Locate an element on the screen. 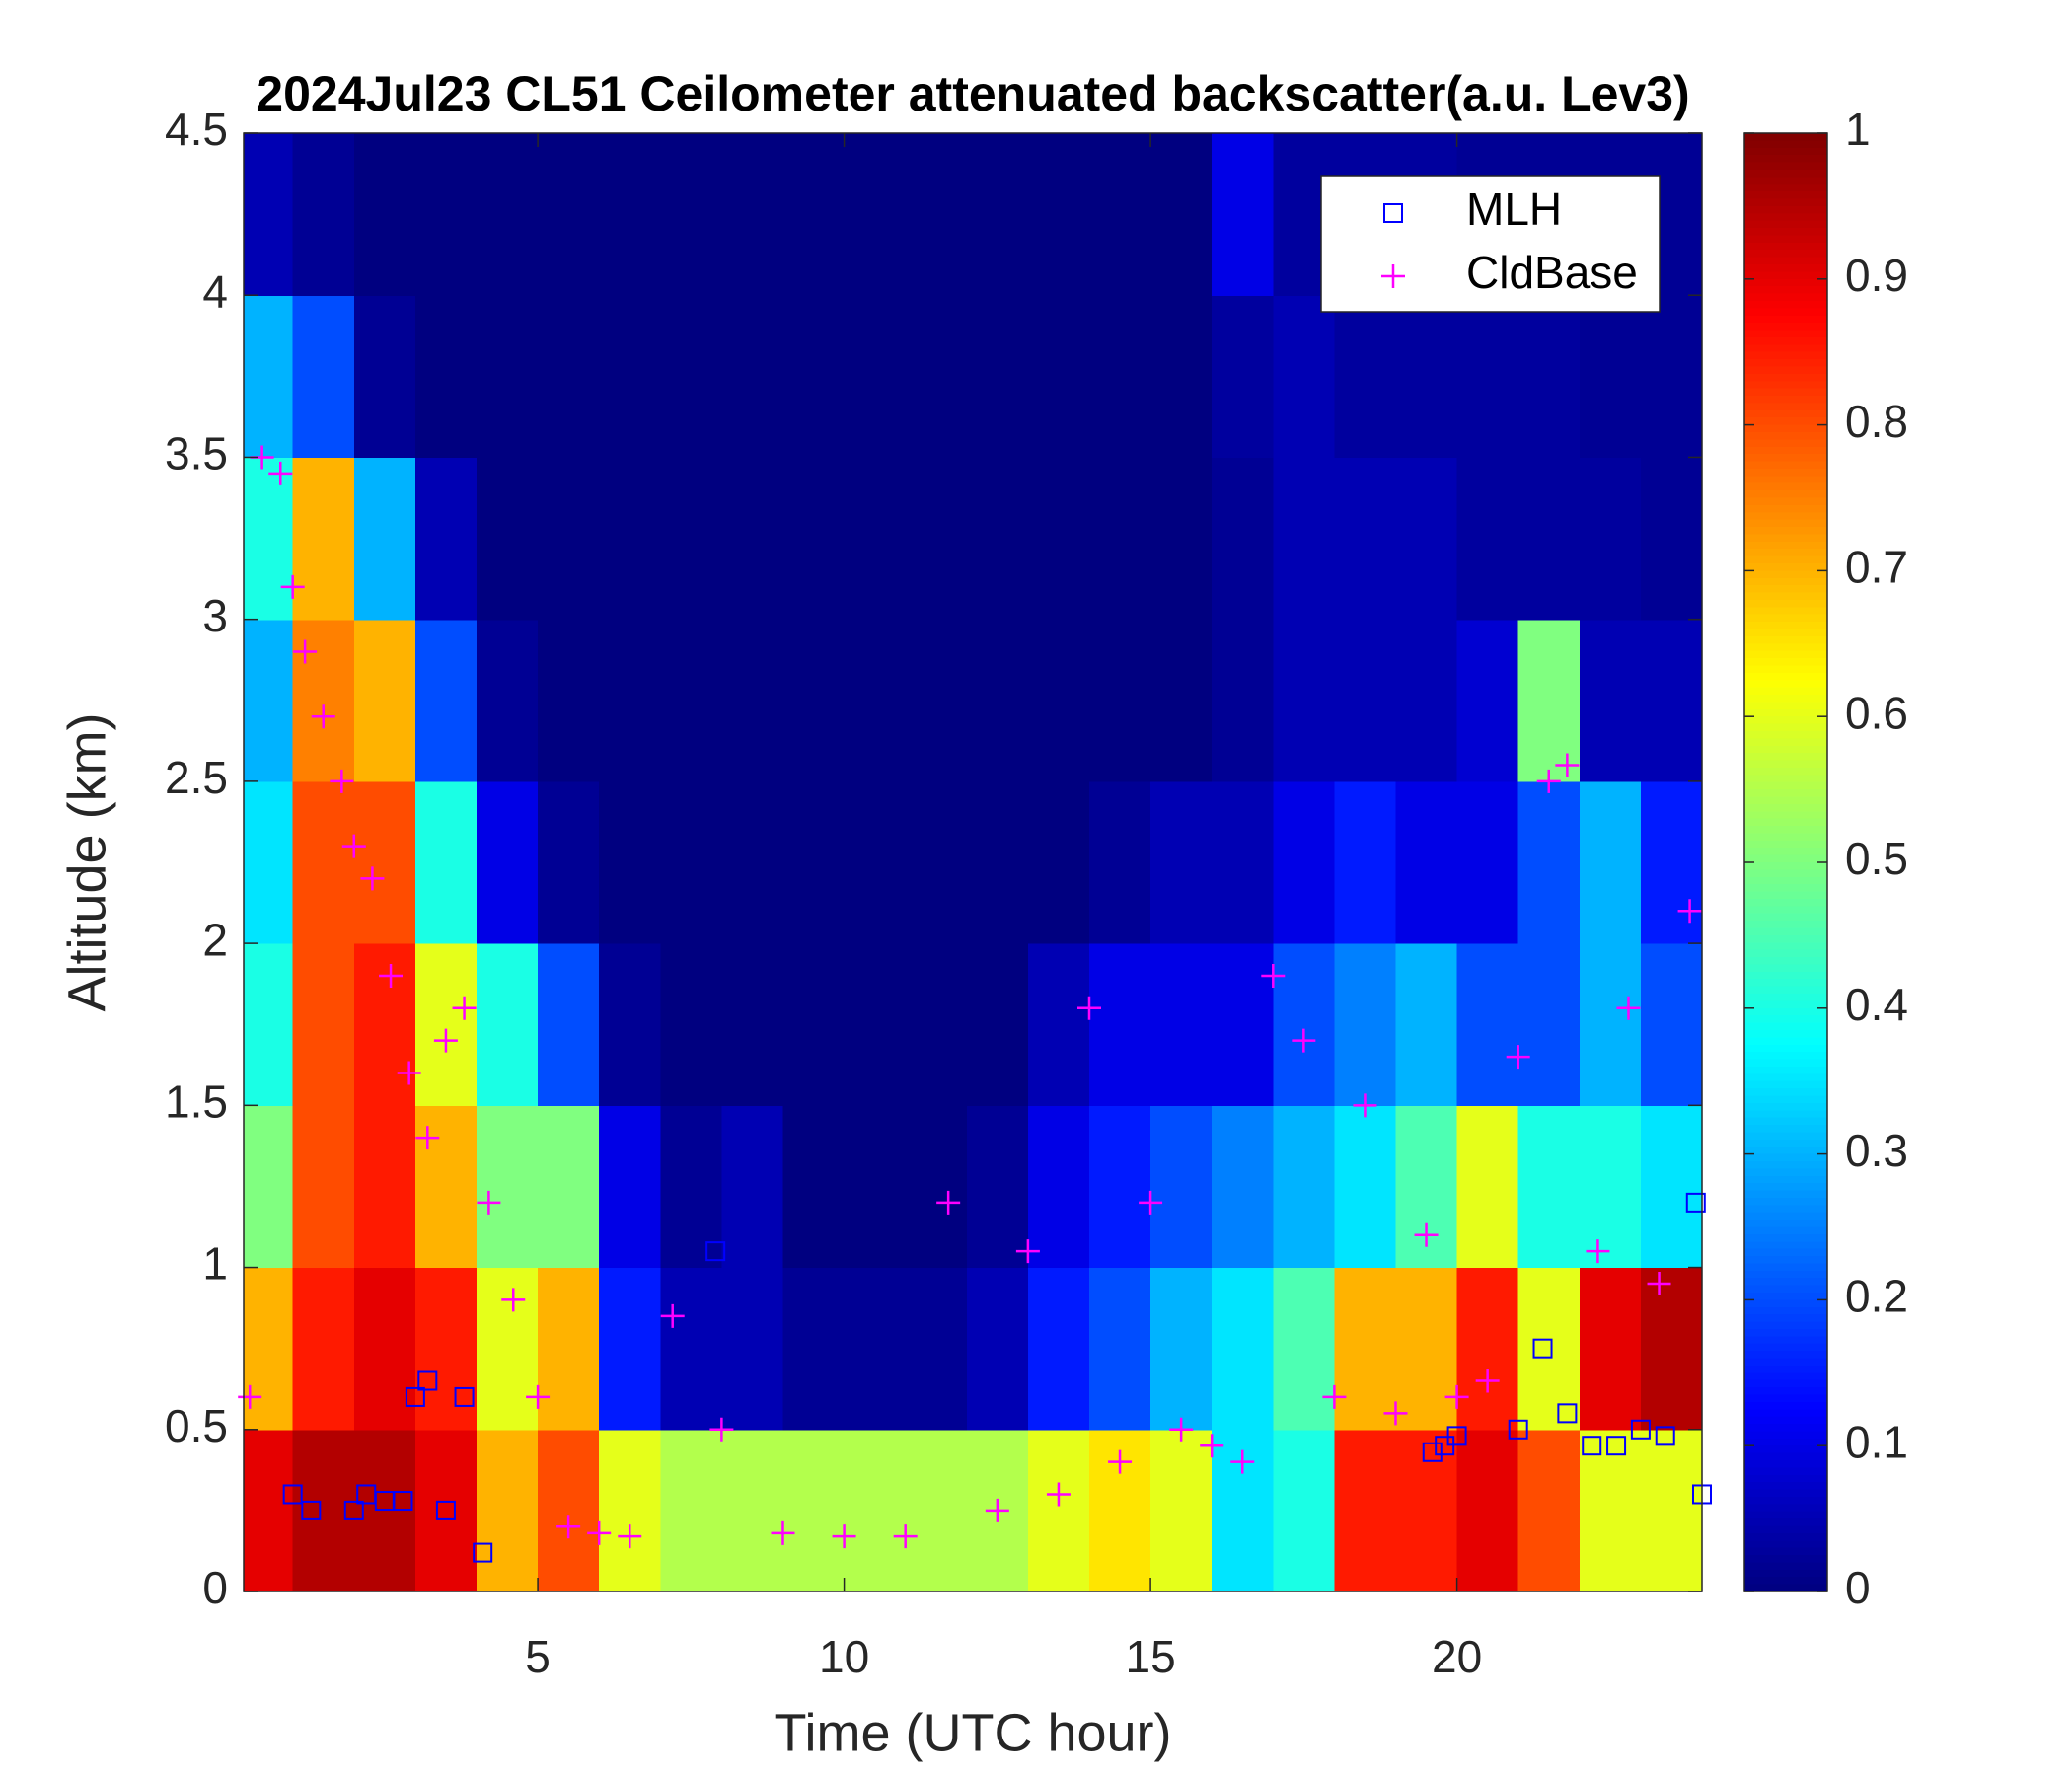 This screenshot has width=2072, height=1776. legend-label: MLH is located at coordinates (1514, 210).